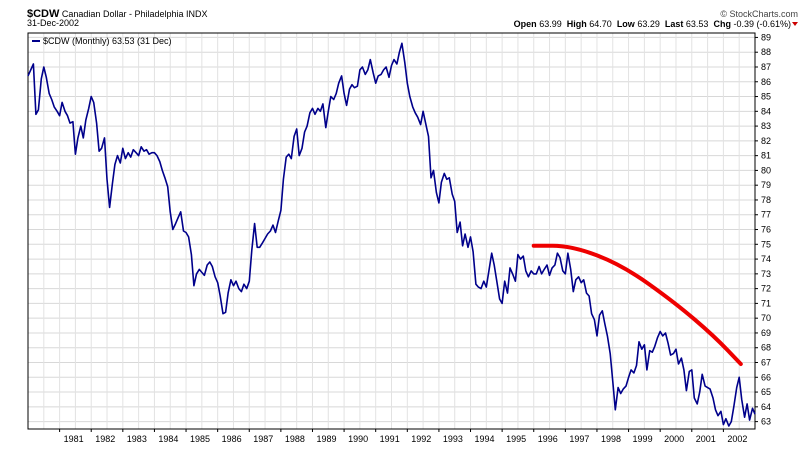  I want to click on last-label: Last, so click(674, 24).